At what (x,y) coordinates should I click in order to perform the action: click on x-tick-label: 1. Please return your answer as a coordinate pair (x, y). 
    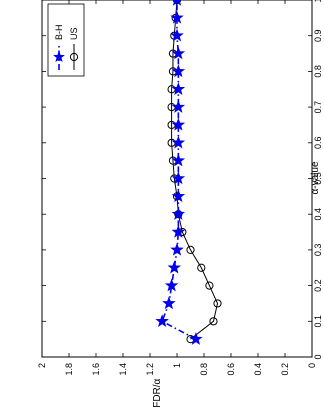
    Looking at the image, I should click on (318, 1).